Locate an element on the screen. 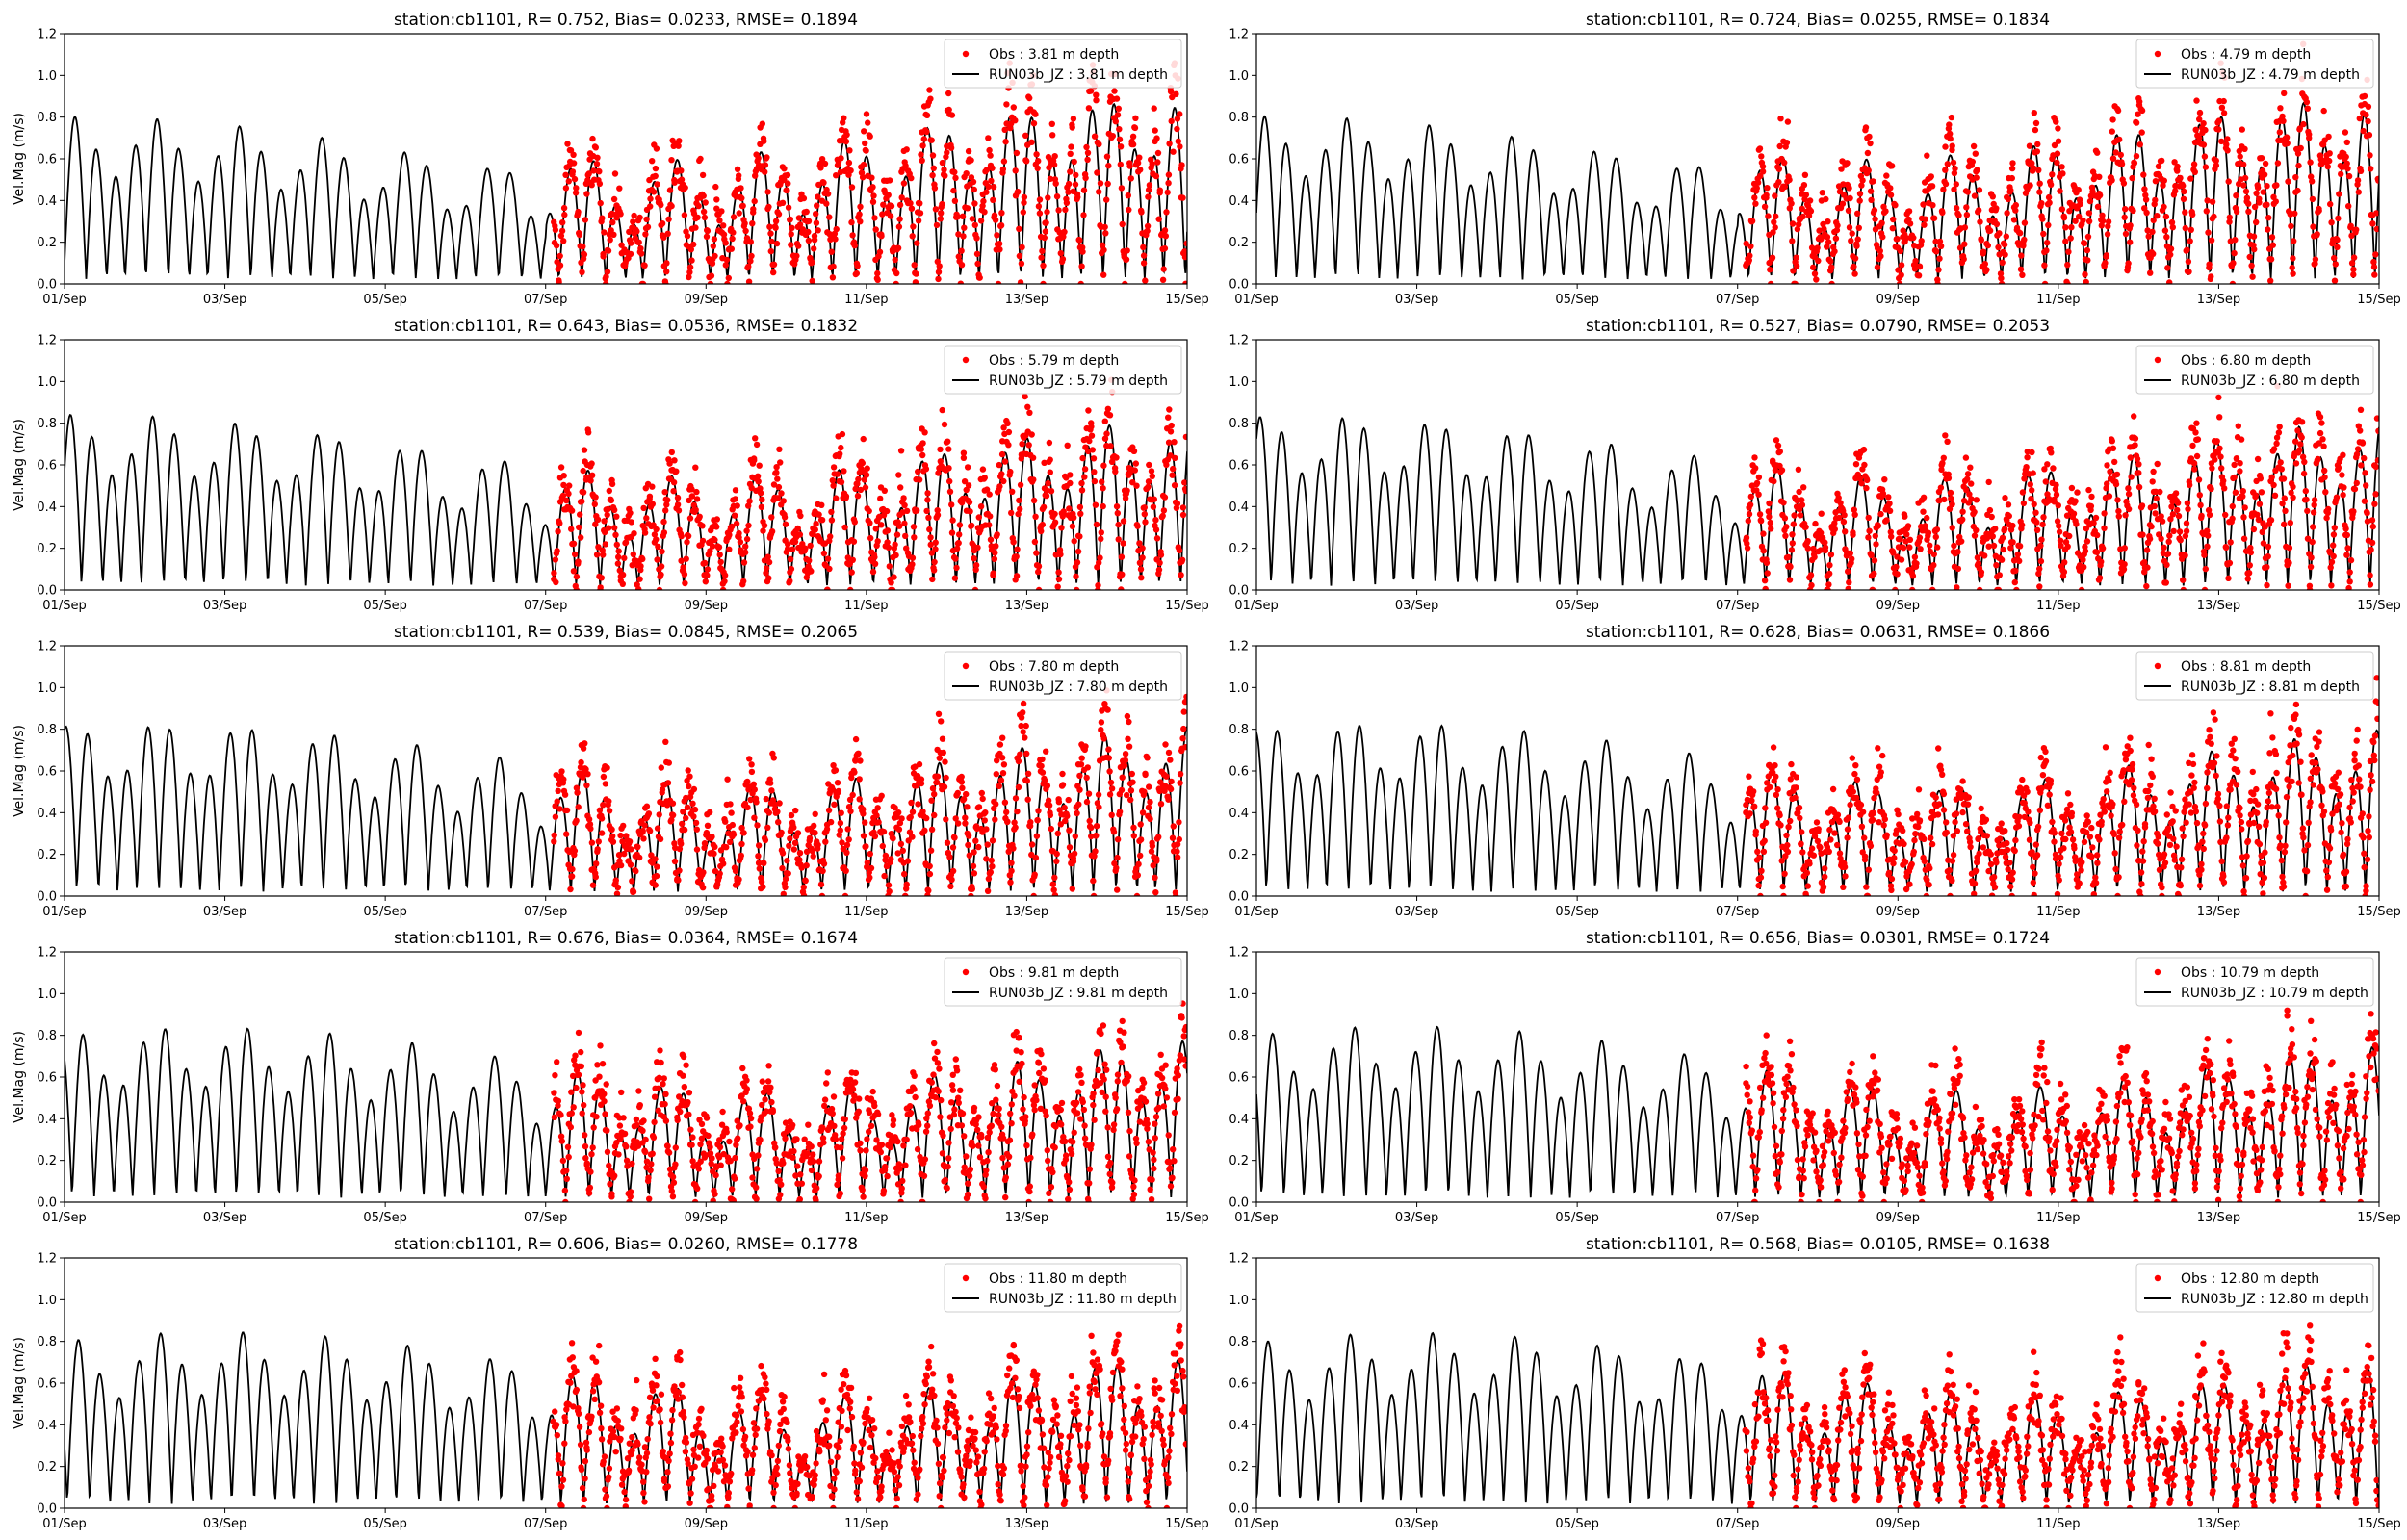  y-tick-label: 0.2 is located at coordinates (1239, 549).